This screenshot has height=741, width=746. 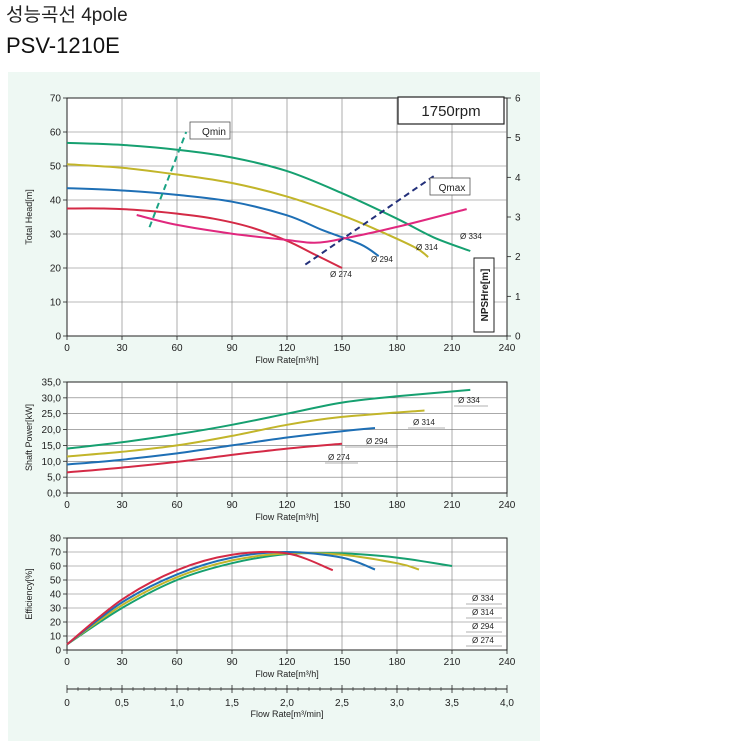 I want to click on efficiency-xtick-label: 0, so click(x=67, y=662).